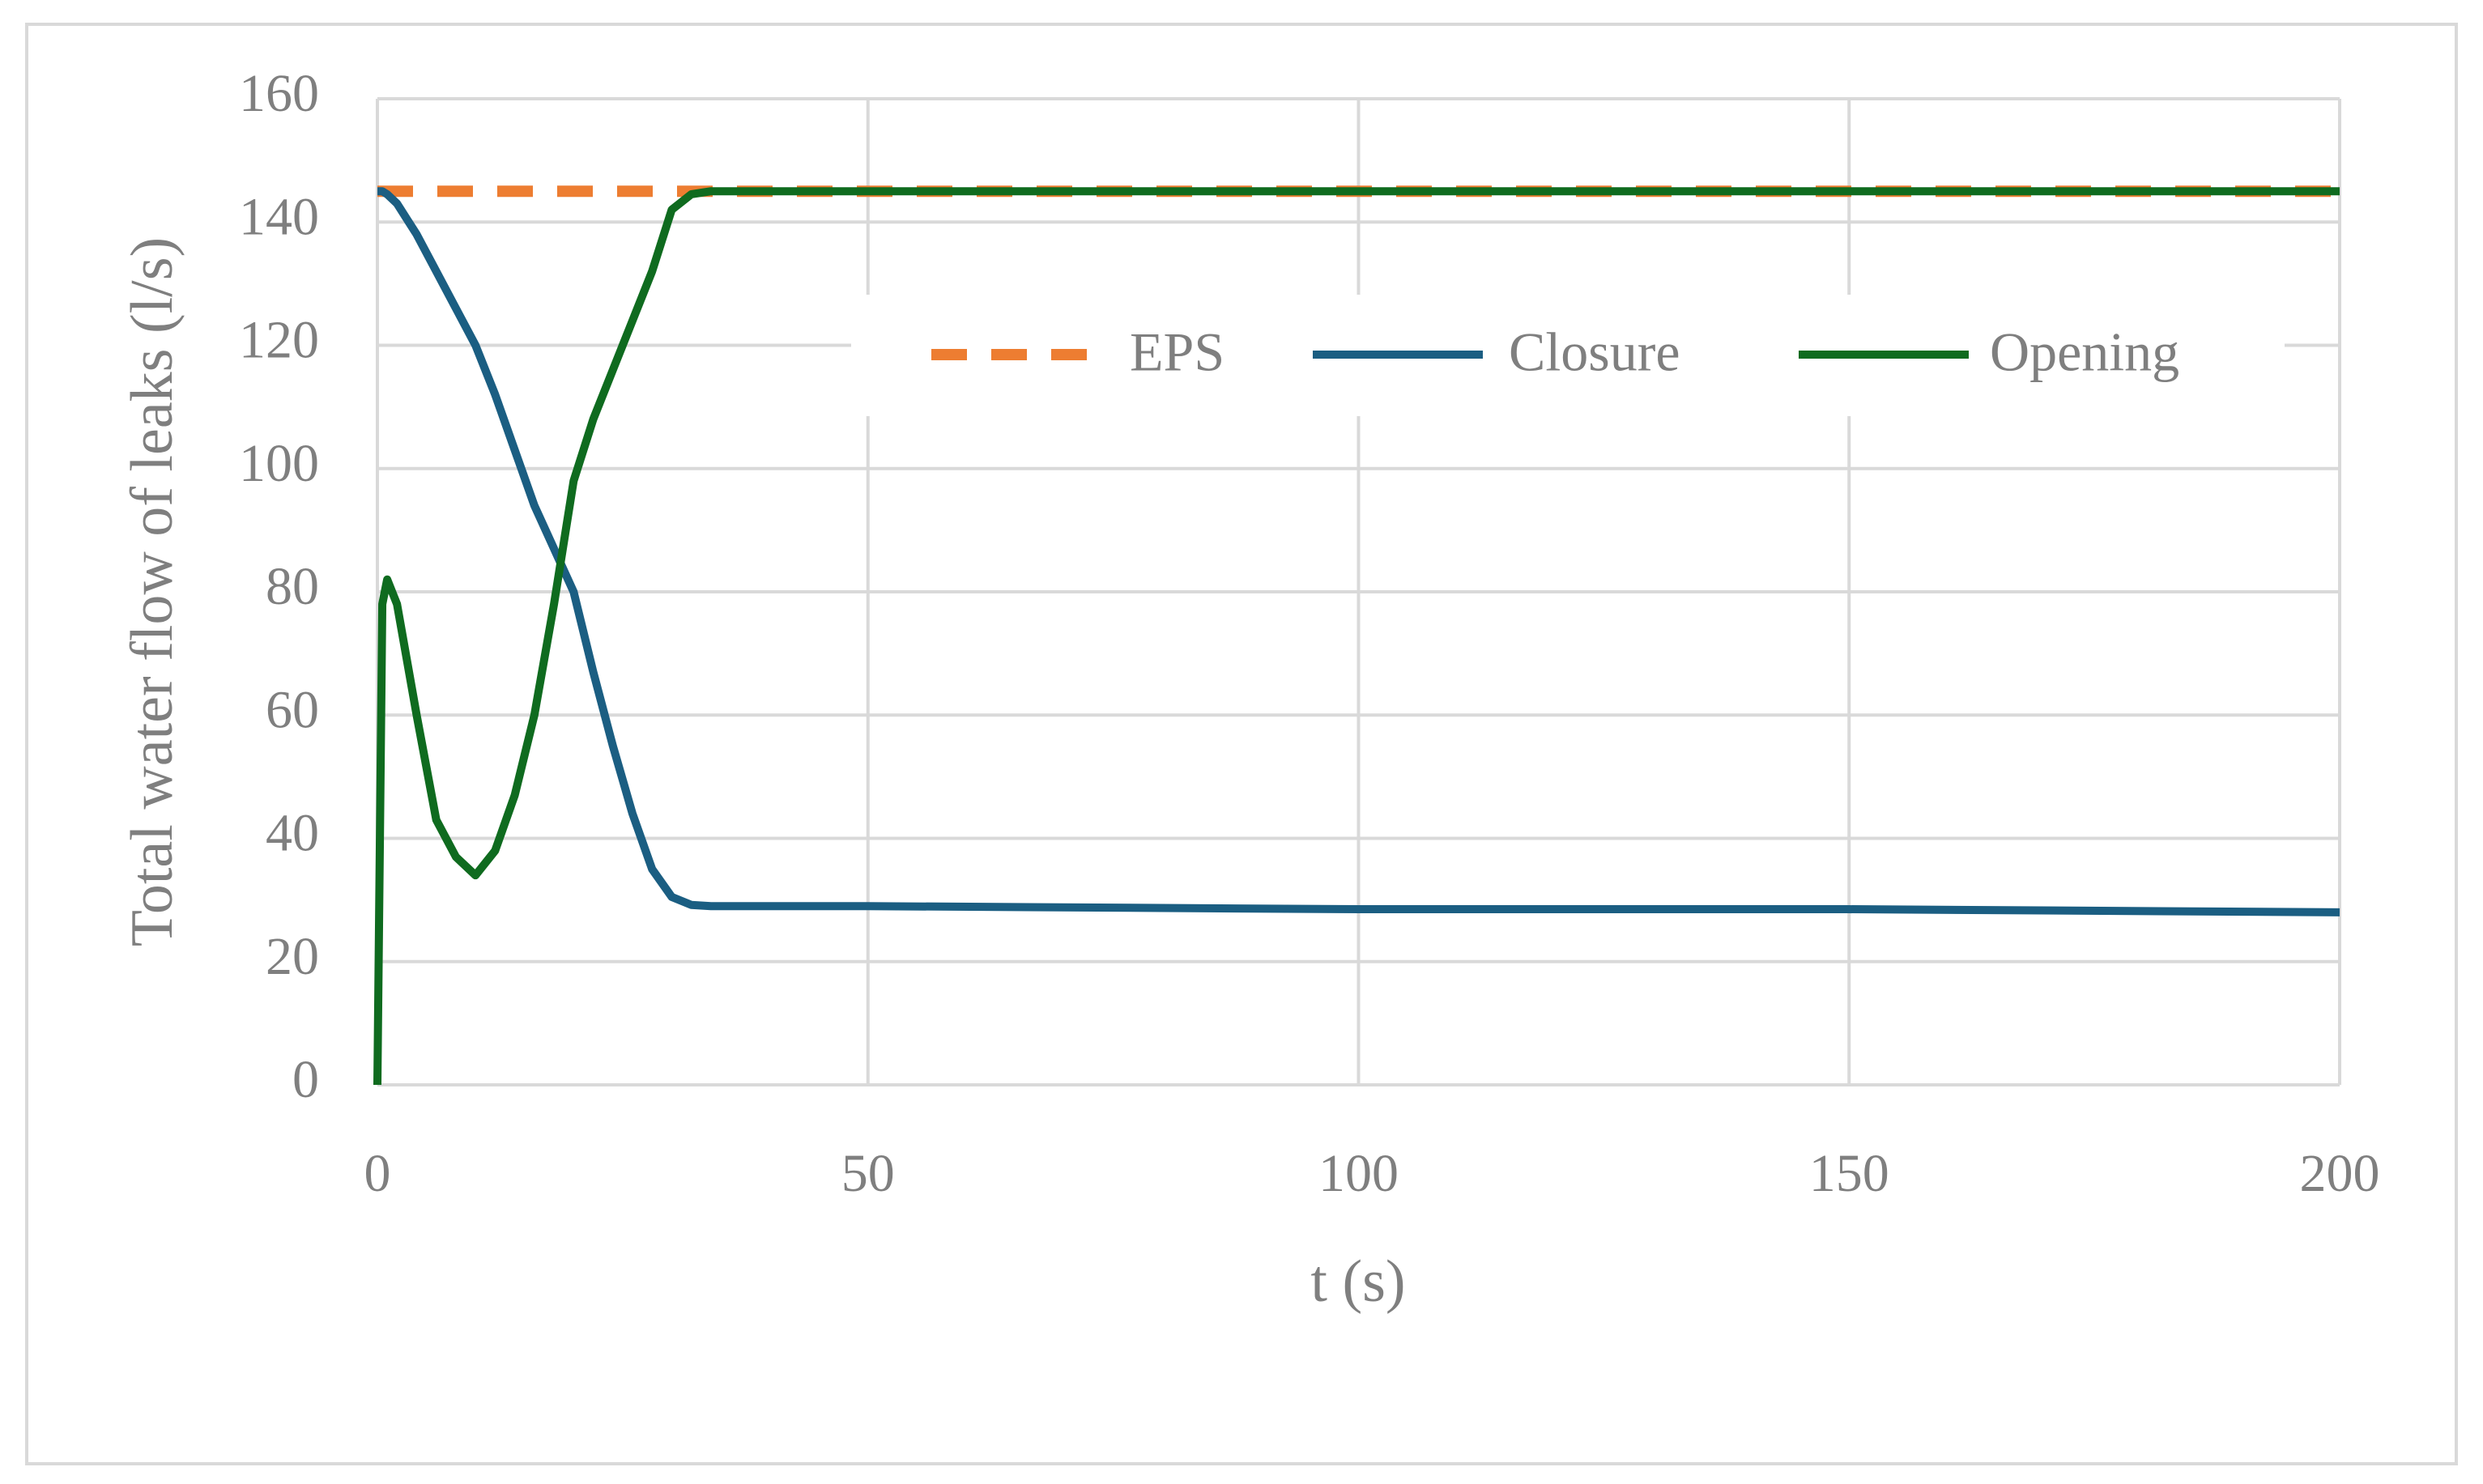  What do you see at coordinates (1358, 1281) in the screenshot?
I see `x-axis-title: t (s)` at bounding box center [1358, 1281].